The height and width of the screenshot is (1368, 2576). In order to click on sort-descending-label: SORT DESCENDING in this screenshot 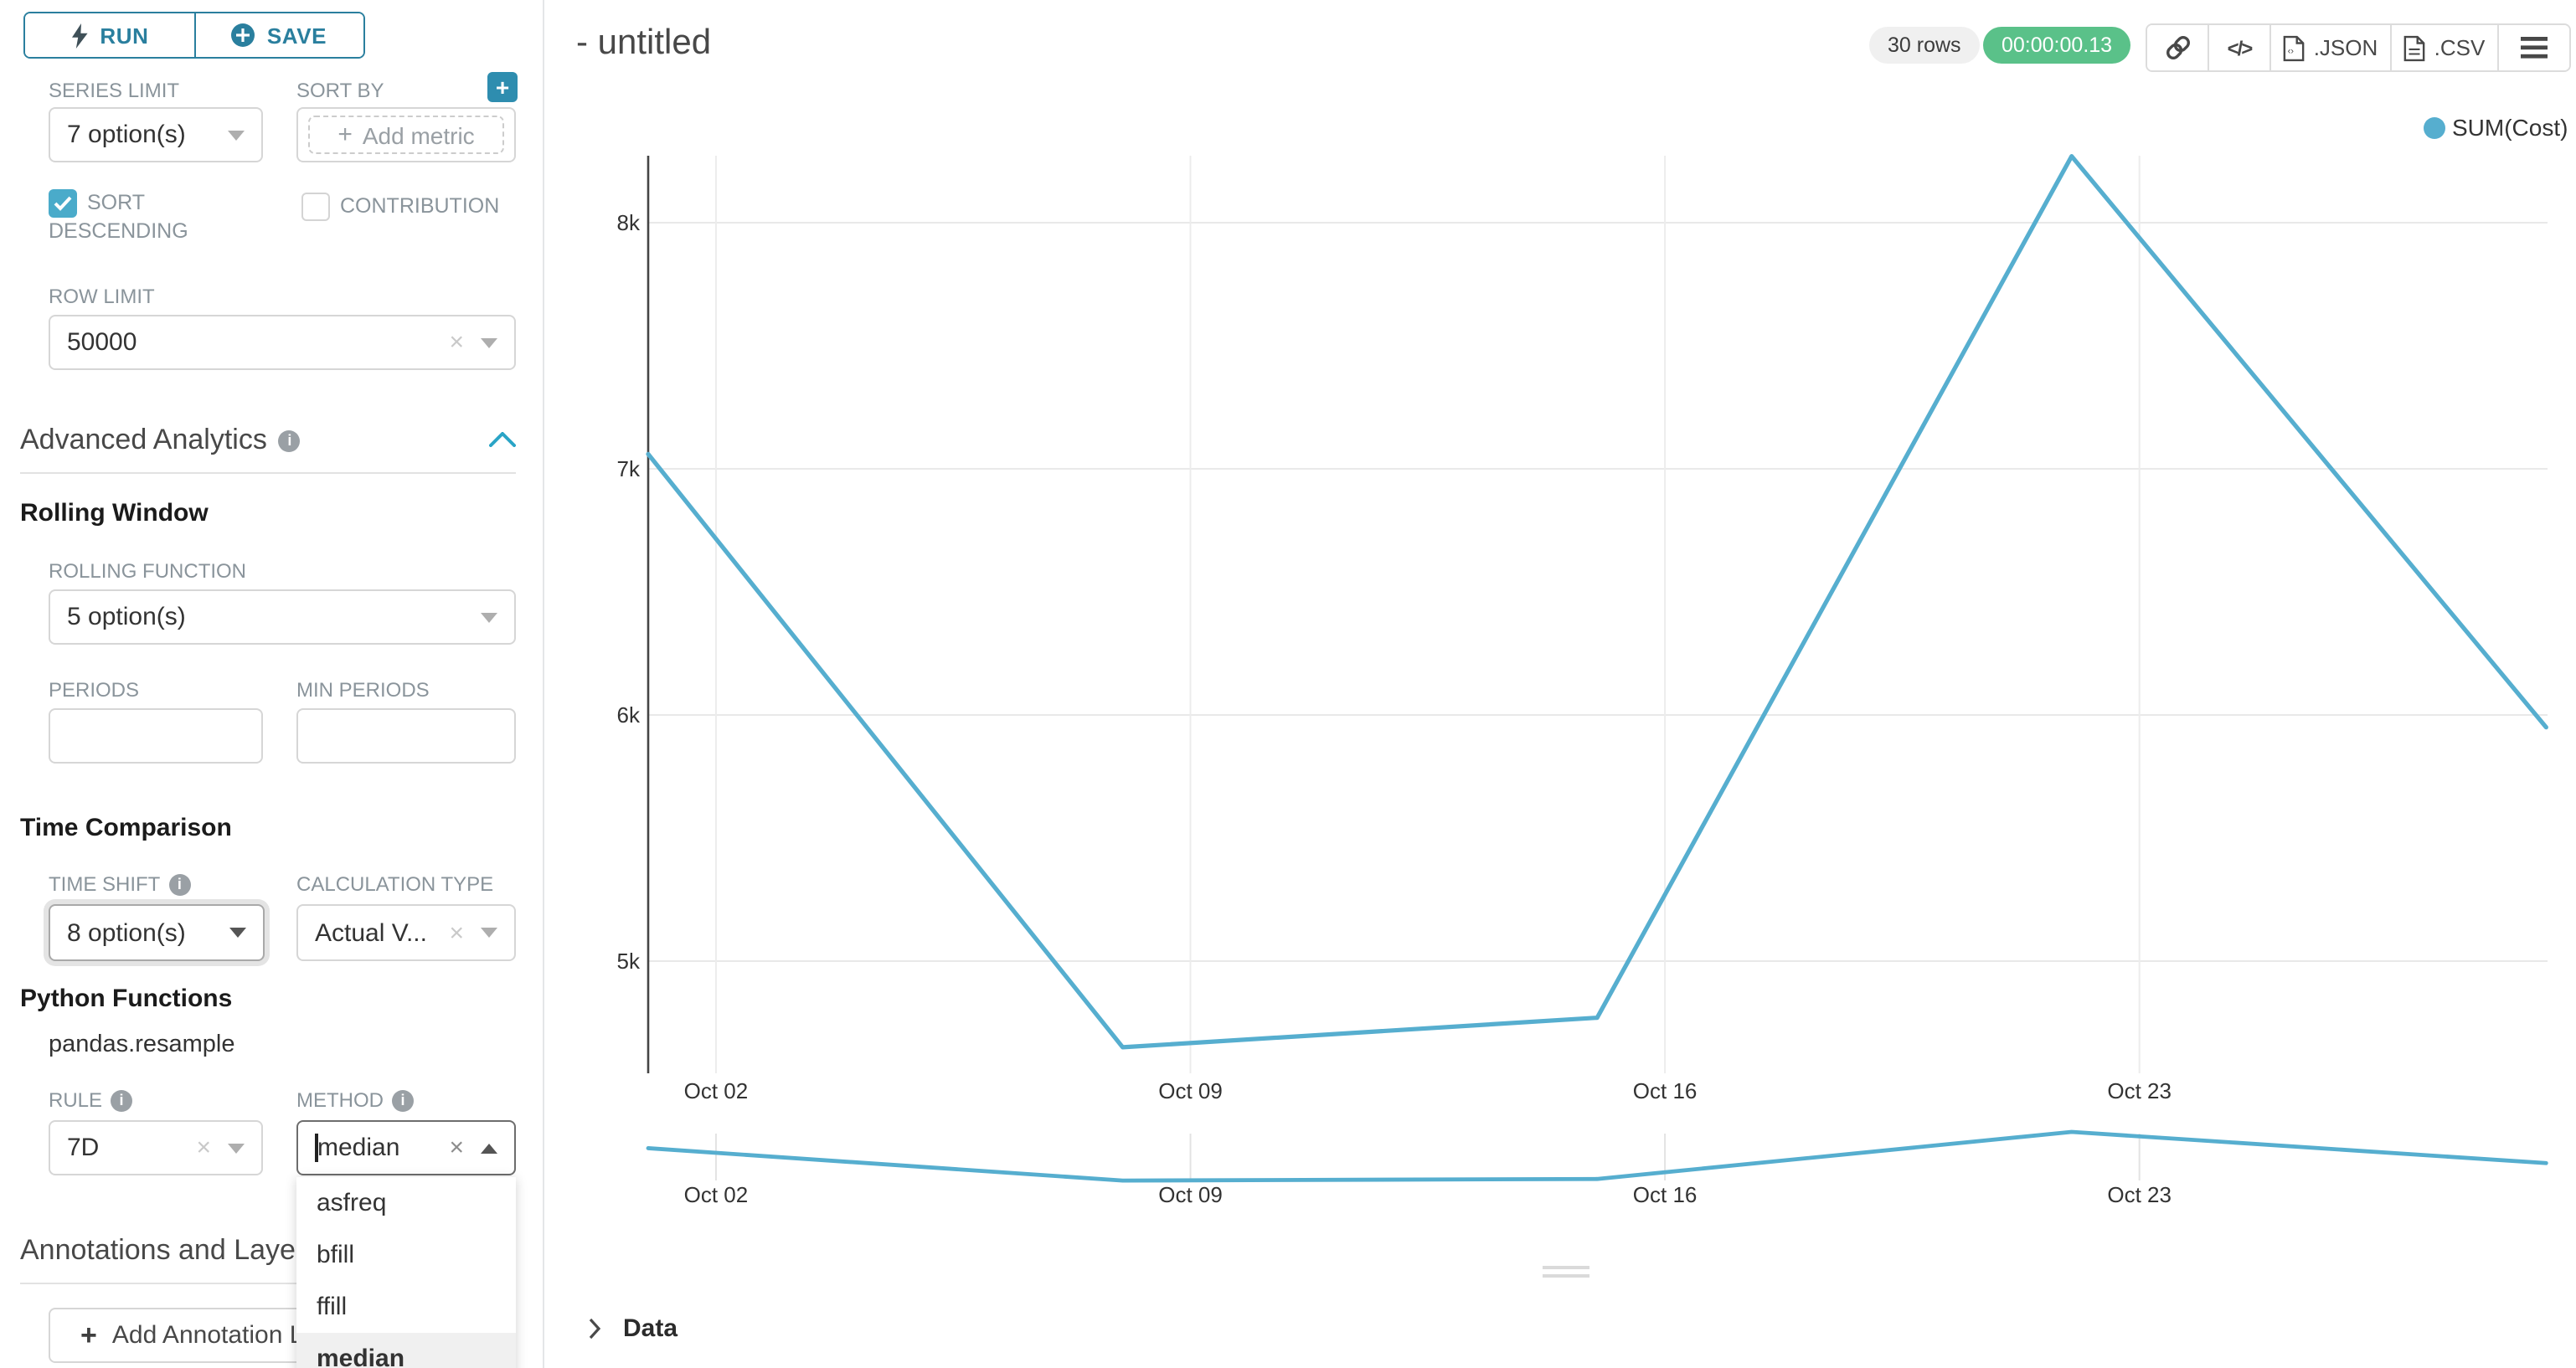, I will do `click(118, 217)`.